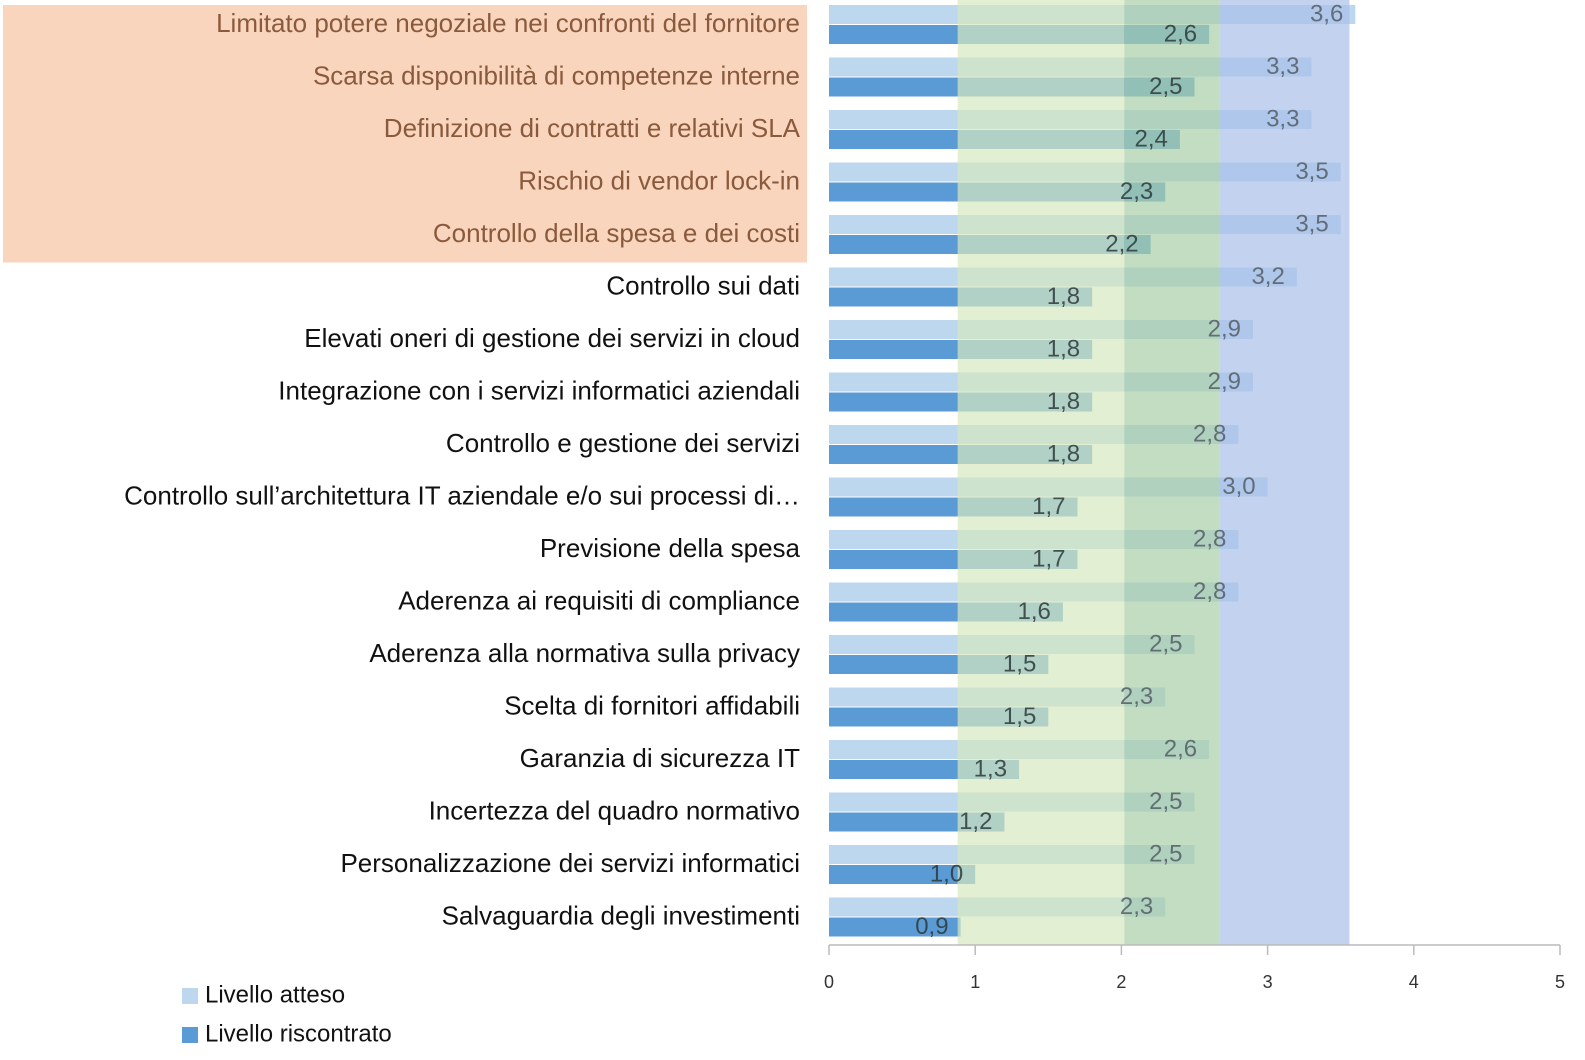 The image size is (1585, 1060). What do you see at coordinates (621, 915) in the screenshot?
I see `category-label: Salvaguardia degli investimenti` at bounding box center [621, 915].